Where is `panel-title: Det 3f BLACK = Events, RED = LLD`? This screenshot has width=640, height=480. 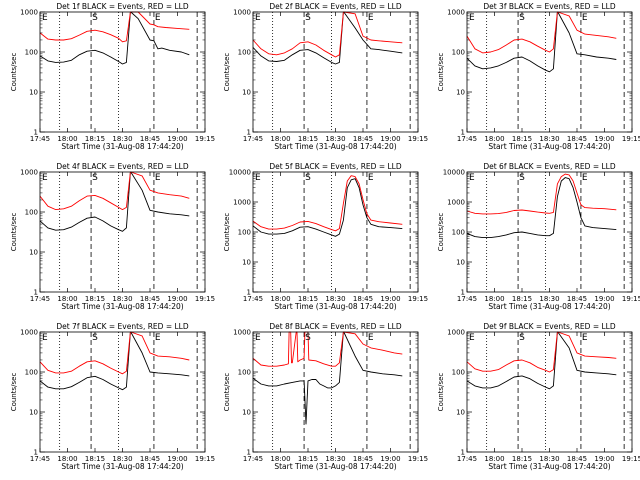 panel-title: Det 3f BLACK = Events, RED = LLD is located at coordinates (549, 6).